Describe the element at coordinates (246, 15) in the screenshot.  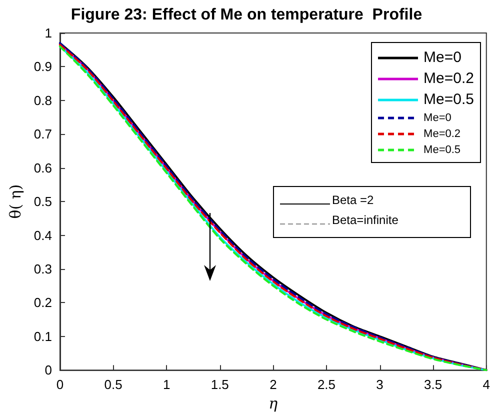
I see `chart-title: Figure 23: Effect of Me on temperature Profile` at that location.